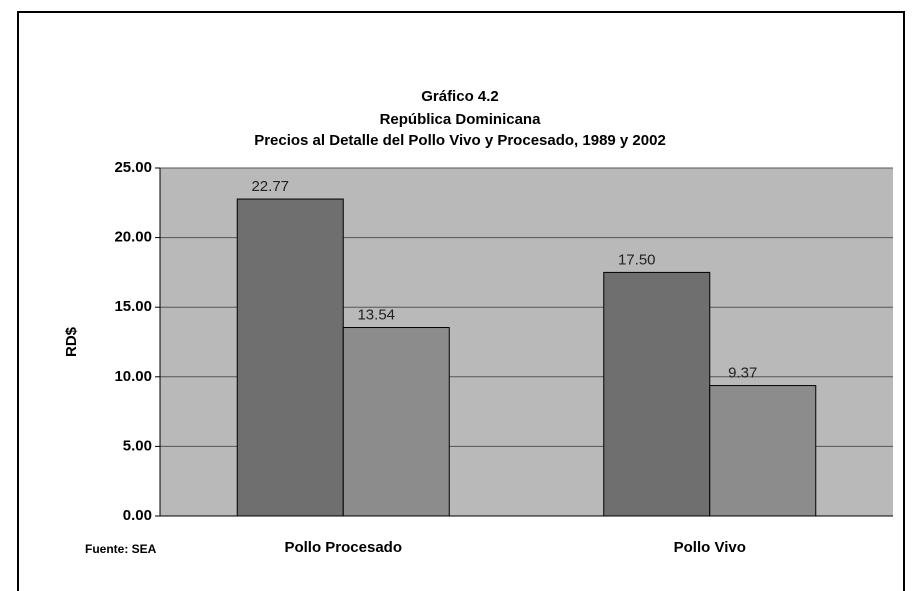 The width and height of the screenshot is (913, 591). What do you see at coordinates (637, 259) in the screenshot?
I see `value-label: 17.50` at bounding box center [637, 259].